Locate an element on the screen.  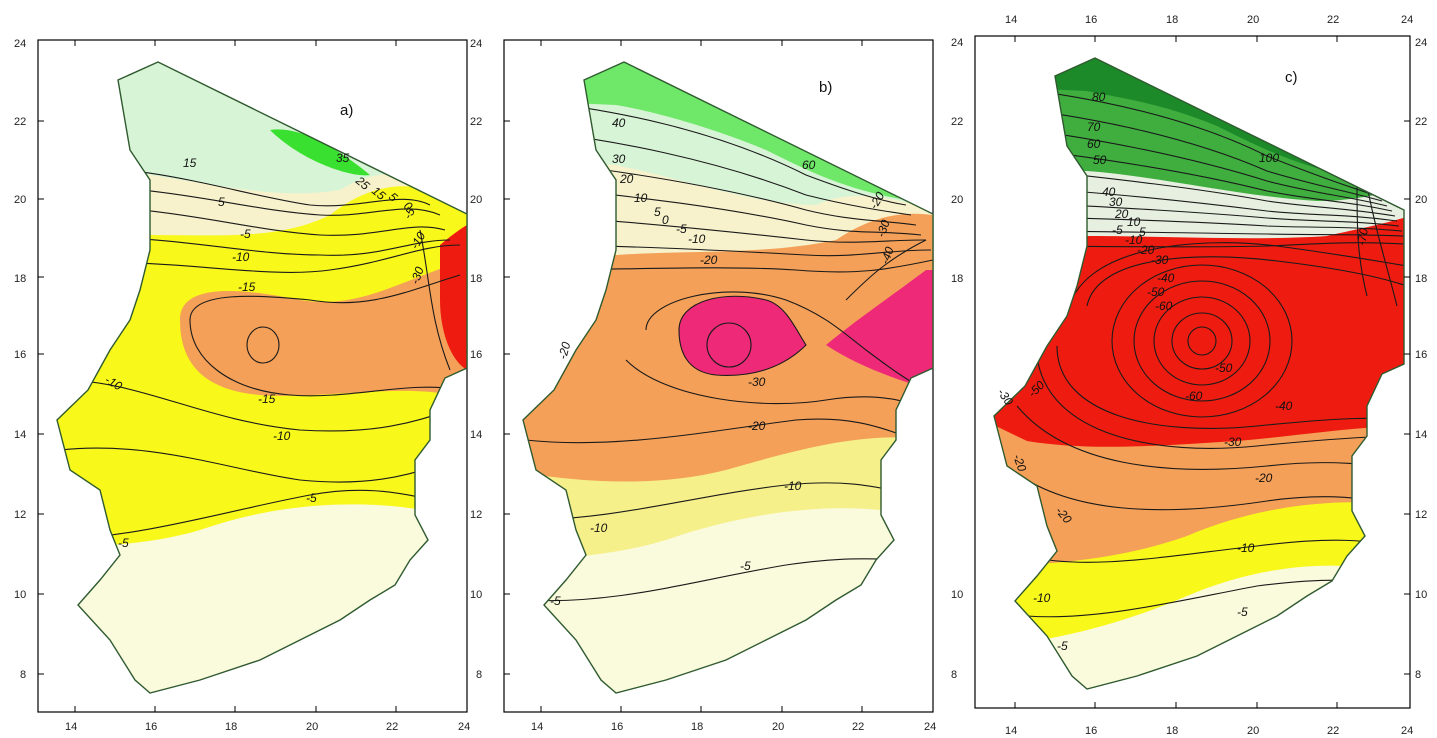
panel-c-label-neg20: -20 is located at coordinates (1146, 250).